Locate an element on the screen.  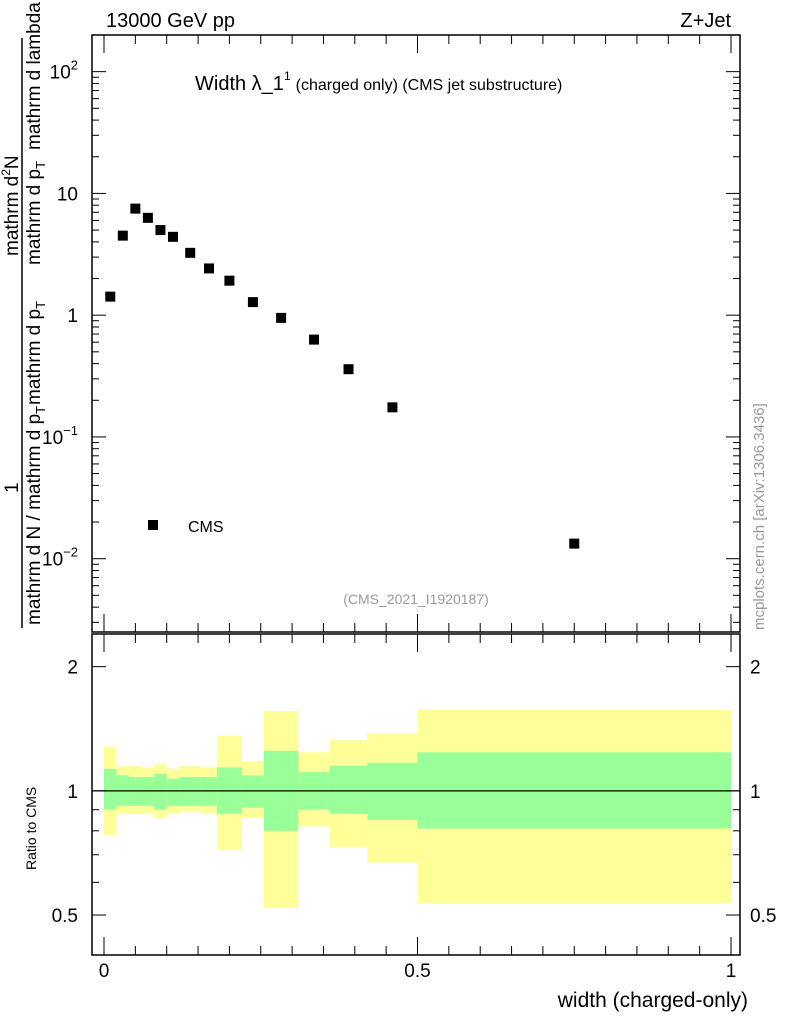
watermark: mcplots.cern.ch [arXiv:1306.3436] is located at coordinates (759, 516).